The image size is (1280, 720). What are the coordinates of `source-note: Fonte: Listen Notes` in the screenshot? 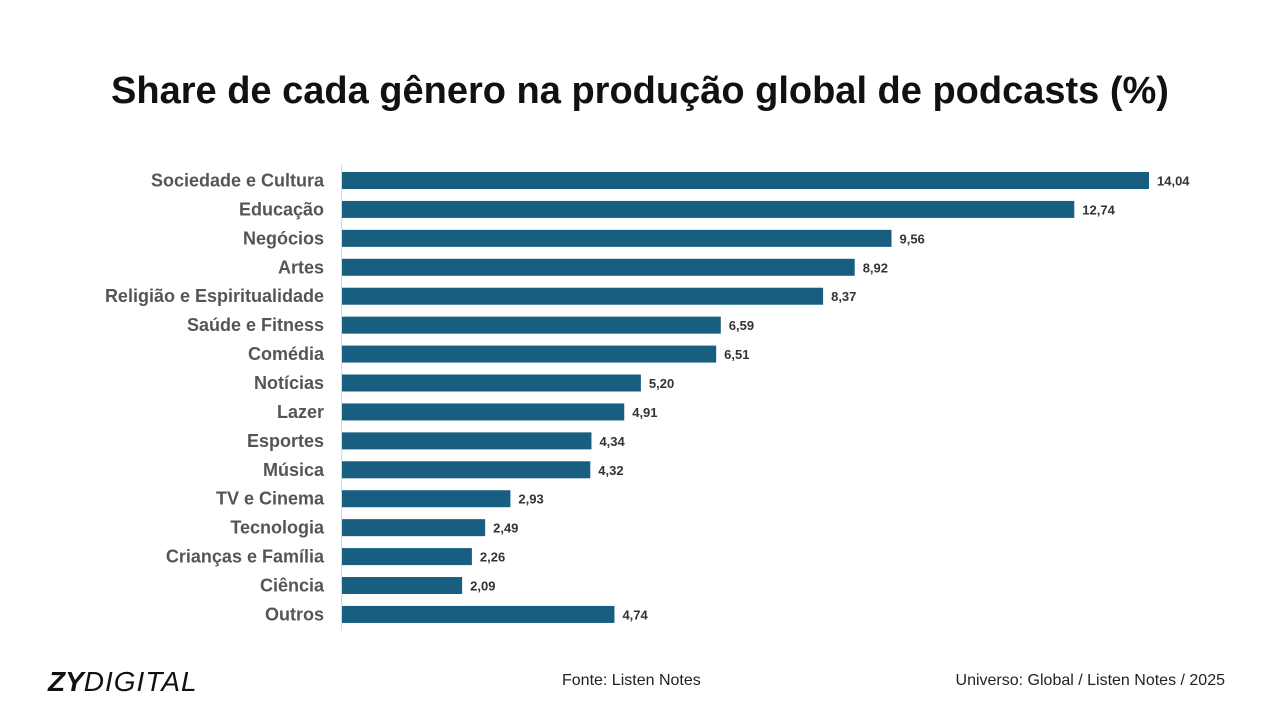 It's located at (631, 680).